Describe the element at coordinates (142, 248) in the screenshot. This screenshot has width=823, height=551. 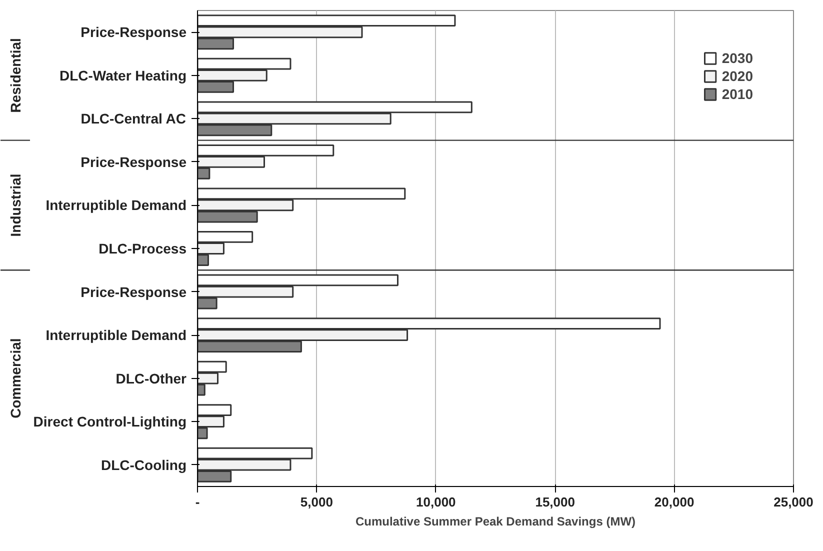
I see `y-tick-label: DLC-Process` at that location.